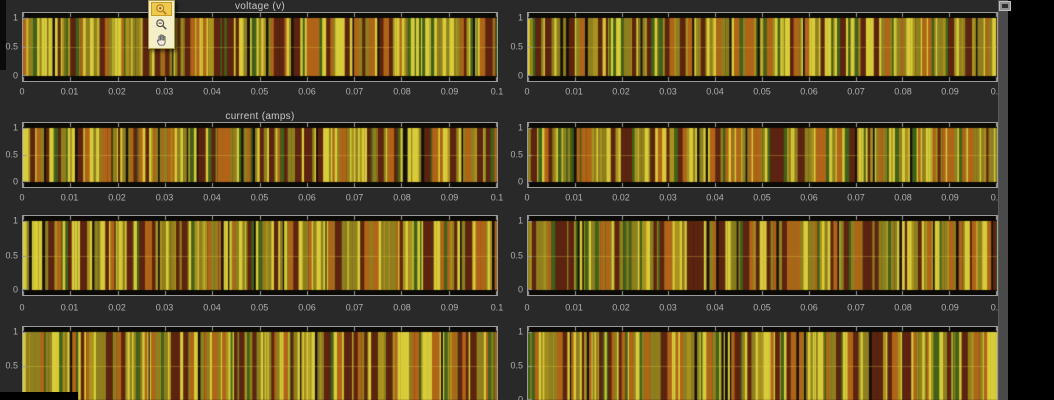 Image resolution: width=1054 pixels, height=400 pixels. I want to click on pan-icon, so click(161, 40).